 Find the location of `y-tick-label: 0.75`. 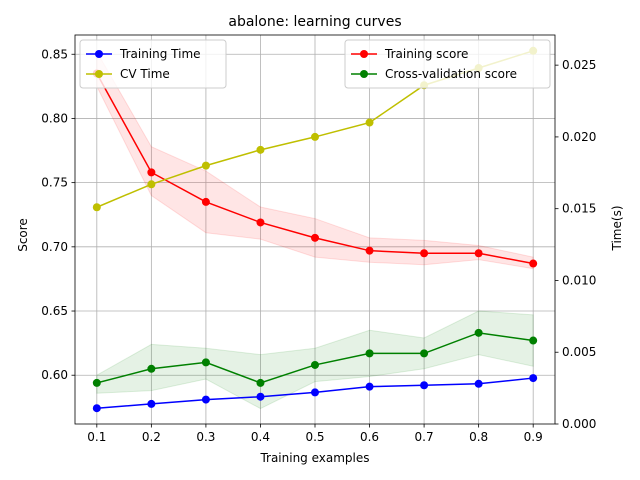

y-tick-label: 0.75 is located at coordinates (54, 183).